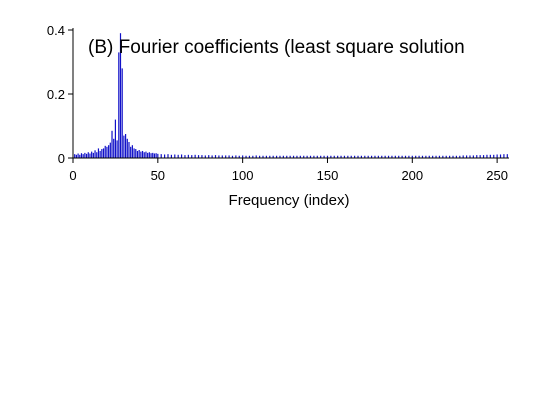  Describe the element at coordinates (56, 94) in the screenshot. I see `y-tick-label: 0.2` at that location.